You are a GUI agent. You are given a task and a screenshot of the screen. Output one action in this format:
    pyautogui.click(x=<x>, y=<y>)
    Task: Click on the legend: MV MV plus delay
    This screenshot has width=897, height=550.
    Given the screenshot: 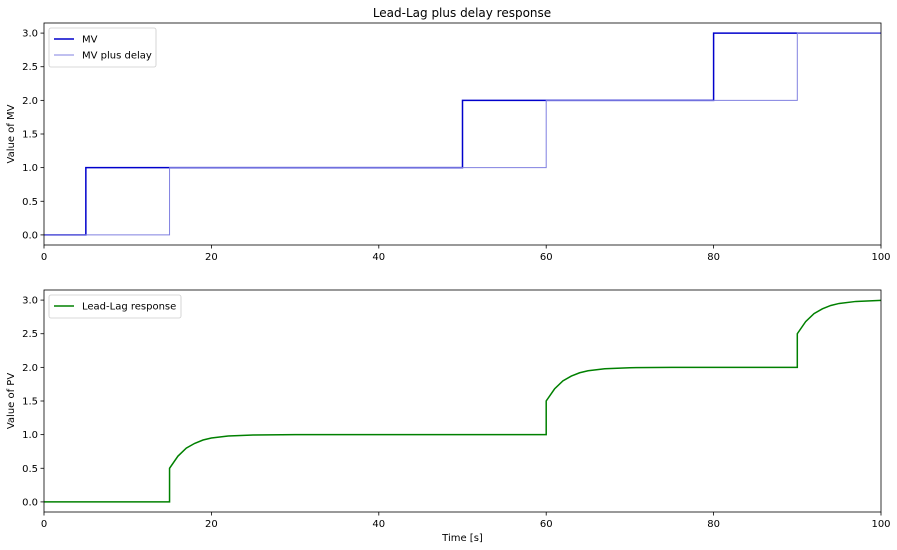 What is the action you would take?
    pyautogui.click(x=102, y=47)
    